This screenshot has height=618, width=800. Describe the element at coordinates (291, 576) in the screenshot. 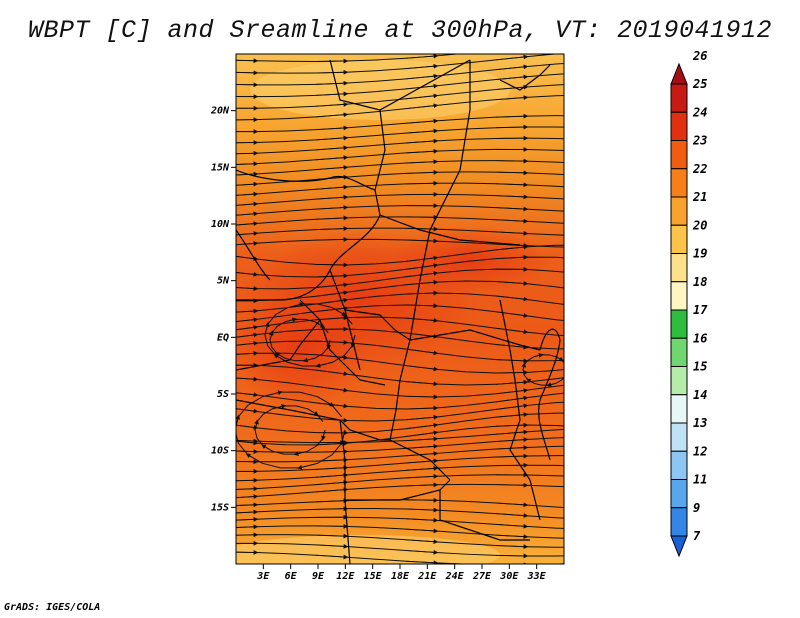

I see `lon-tick-label: 6E` at that location.